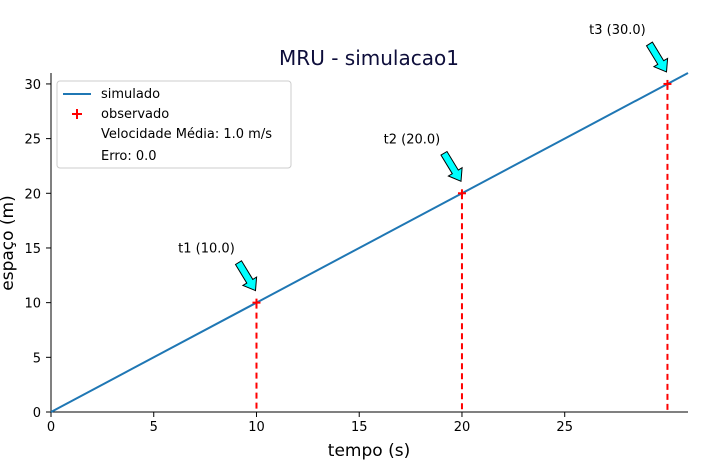  What do you see at coordinates (369, 58) in the screenshot?
I see `chart-title: MRU - simulacao1` at bounding box center [369, 58].